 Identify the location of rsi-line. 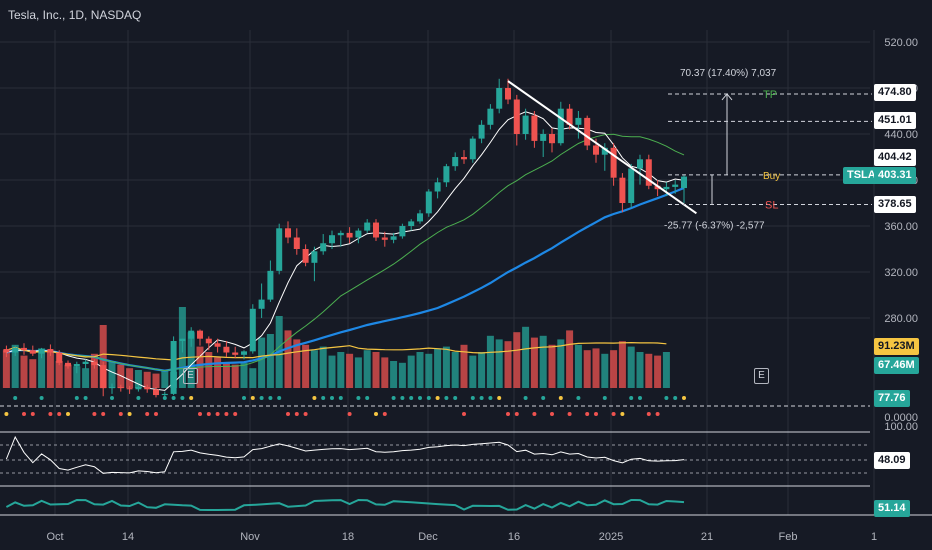
(345, 454).